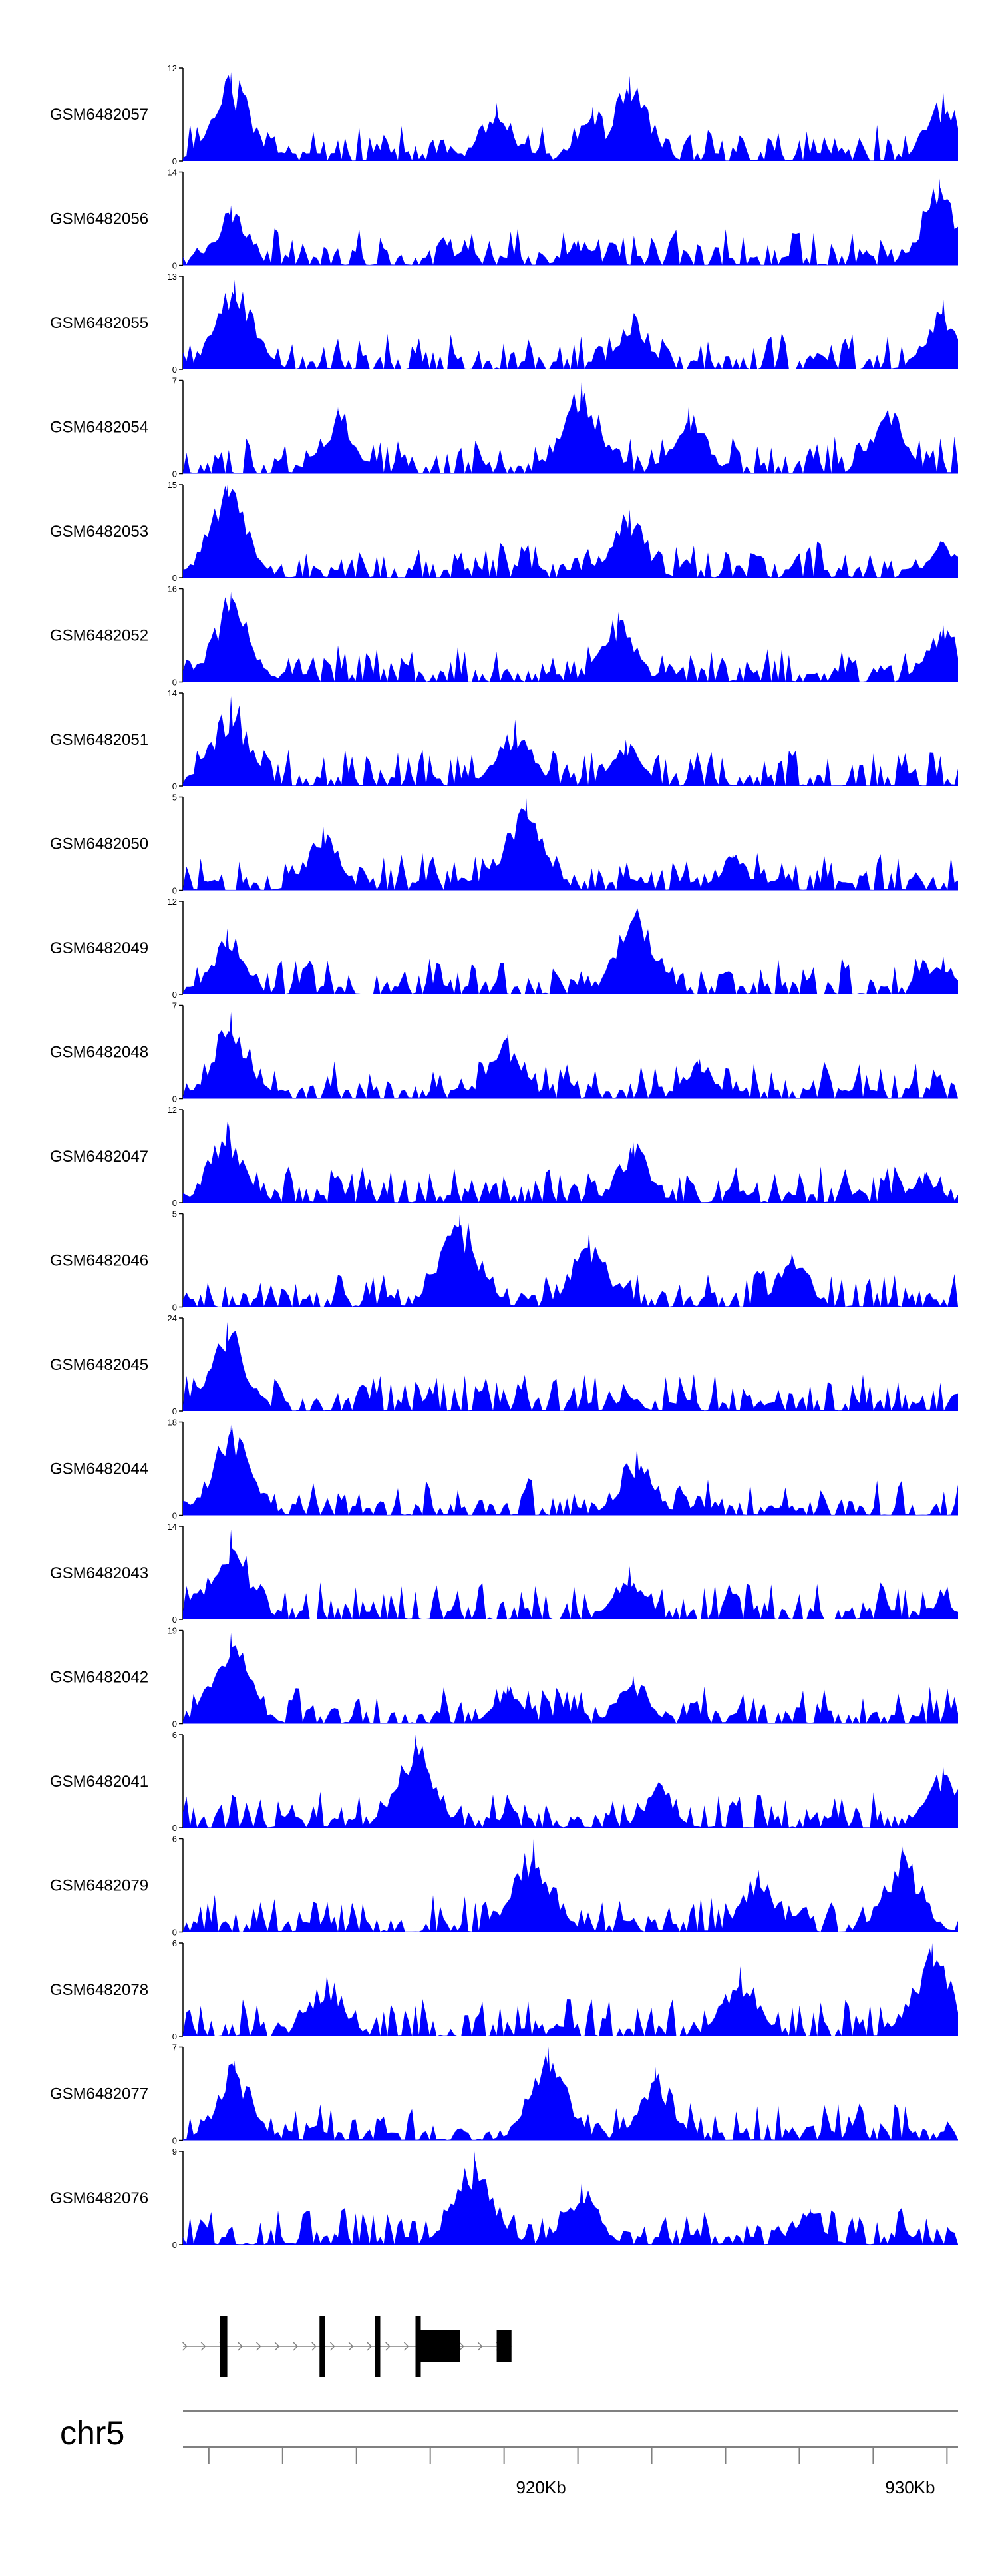 This screenshot has height=2576, width=998. Describe the element at coordinates (99, 2198) in the screenshot. I see `track-label: GSM6482076` at that location.